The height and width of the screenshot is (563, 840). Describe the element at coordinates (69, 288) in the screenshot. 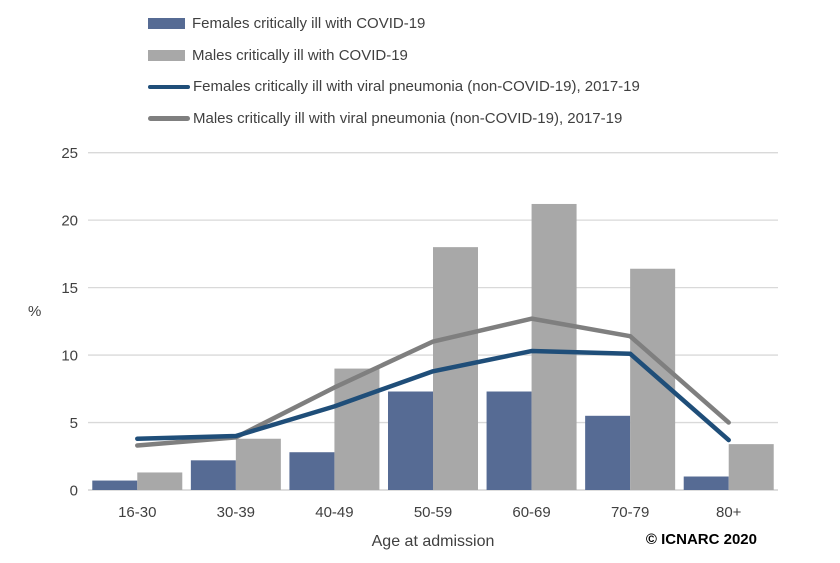

I see `y-tick-label-15: 15` at that location.